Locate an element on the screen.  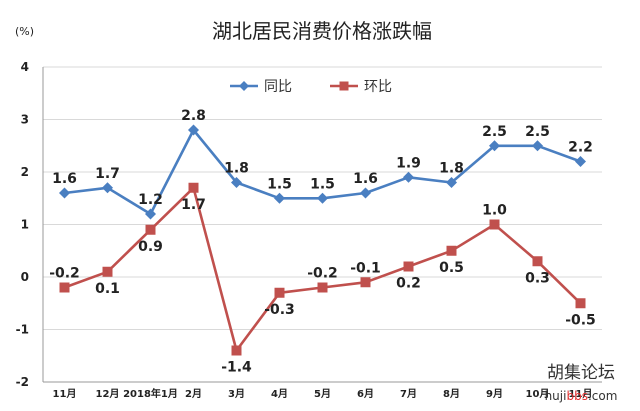
chart-title: 湖北居民消费价格涨跌幅 is located at coordinates (322, 31).